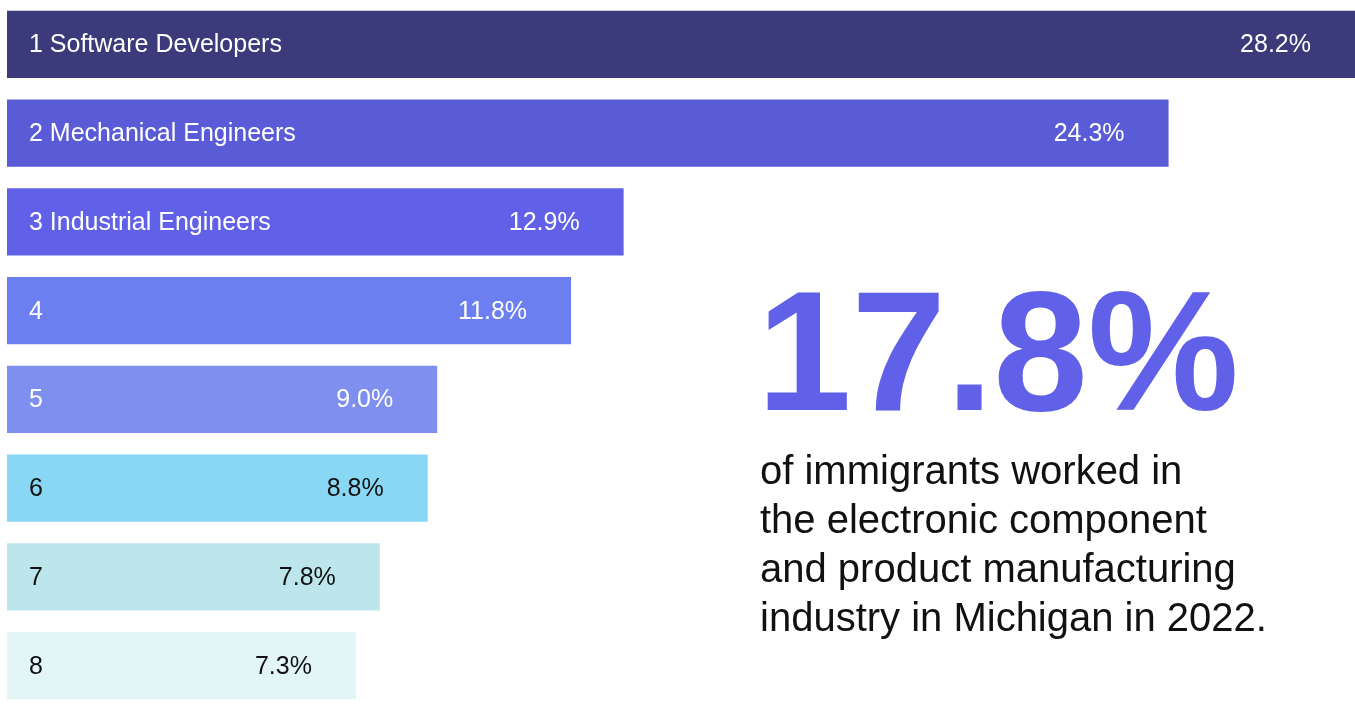 This screenshot has width=1355, height=710. Describe the element at coordinates (998, 351) in the screenshot. I see `annotation: 17.8%` at that location.